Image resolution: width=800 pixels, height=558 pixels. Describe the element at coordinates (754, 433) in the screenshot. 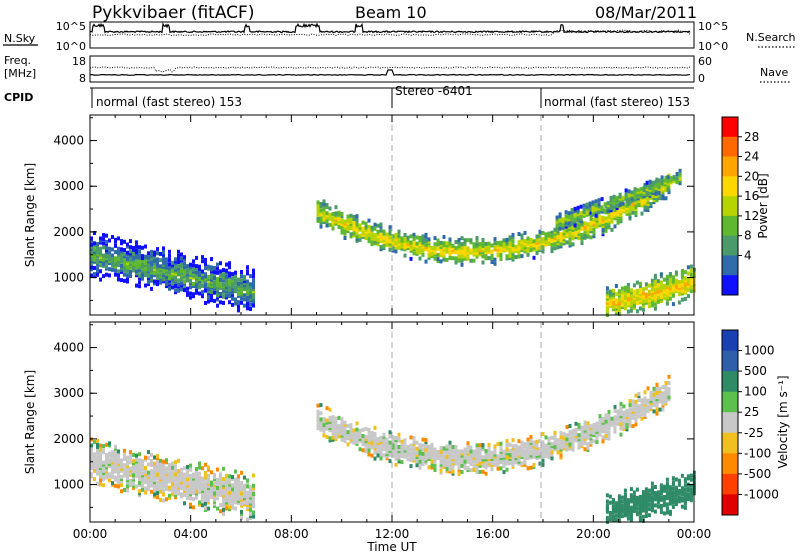

I see `colorbar-tick-label: -25` at that location.